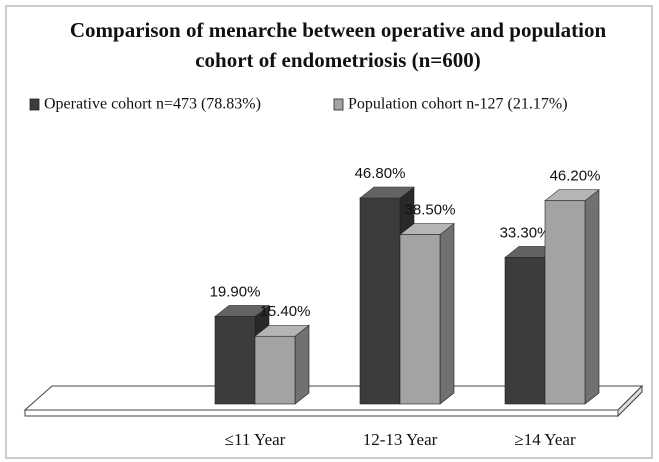 The image size is (659, 462). I want to click on floor-side, so click(630, 401).